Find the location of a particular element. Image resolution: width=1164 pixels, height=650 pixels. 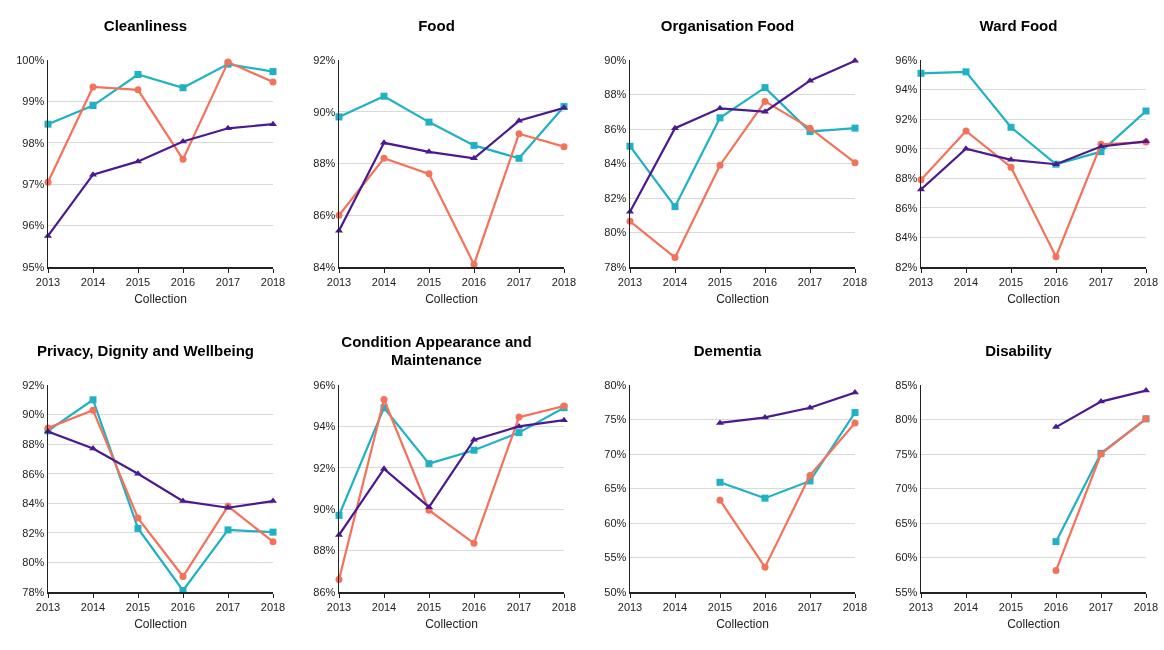

y-tick-label: 55% is located at coordinates (615, 557).